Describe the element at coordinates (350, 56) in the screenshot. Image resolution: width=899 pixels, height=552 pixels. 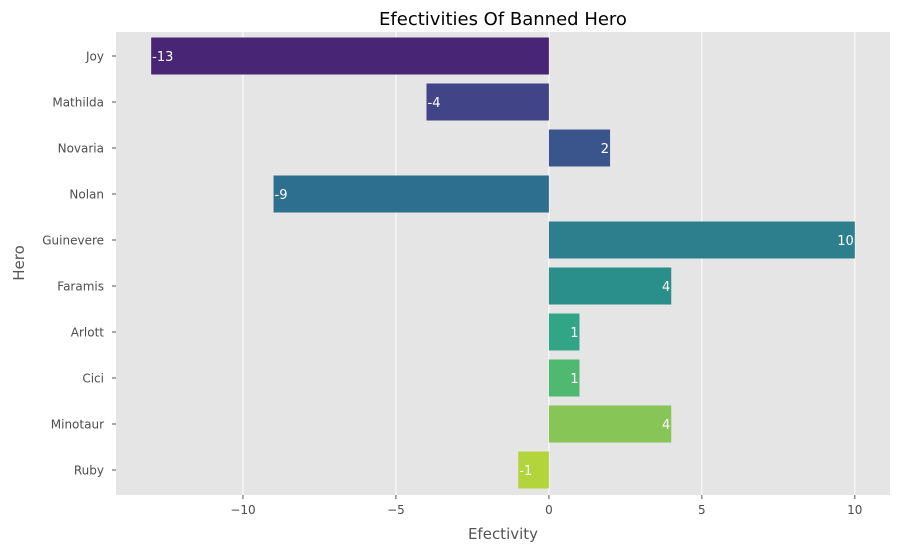
I see `bar-joy` at that location.